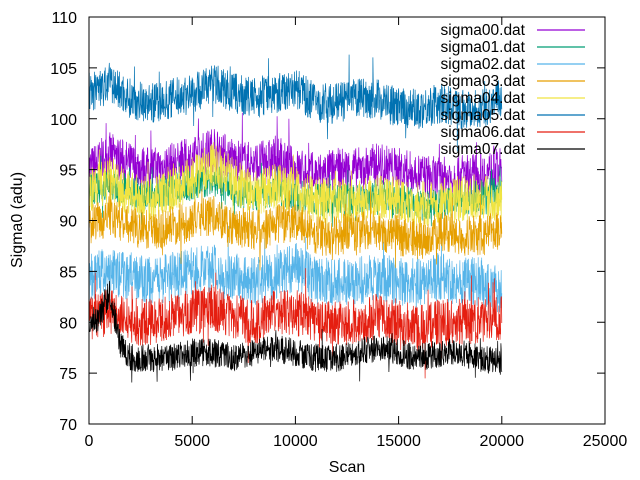 This screenshot has height=480, width=640. Describe the element at coordinates (63, 69) in the screenshot. I see `y-tick-label: 105` at that location.